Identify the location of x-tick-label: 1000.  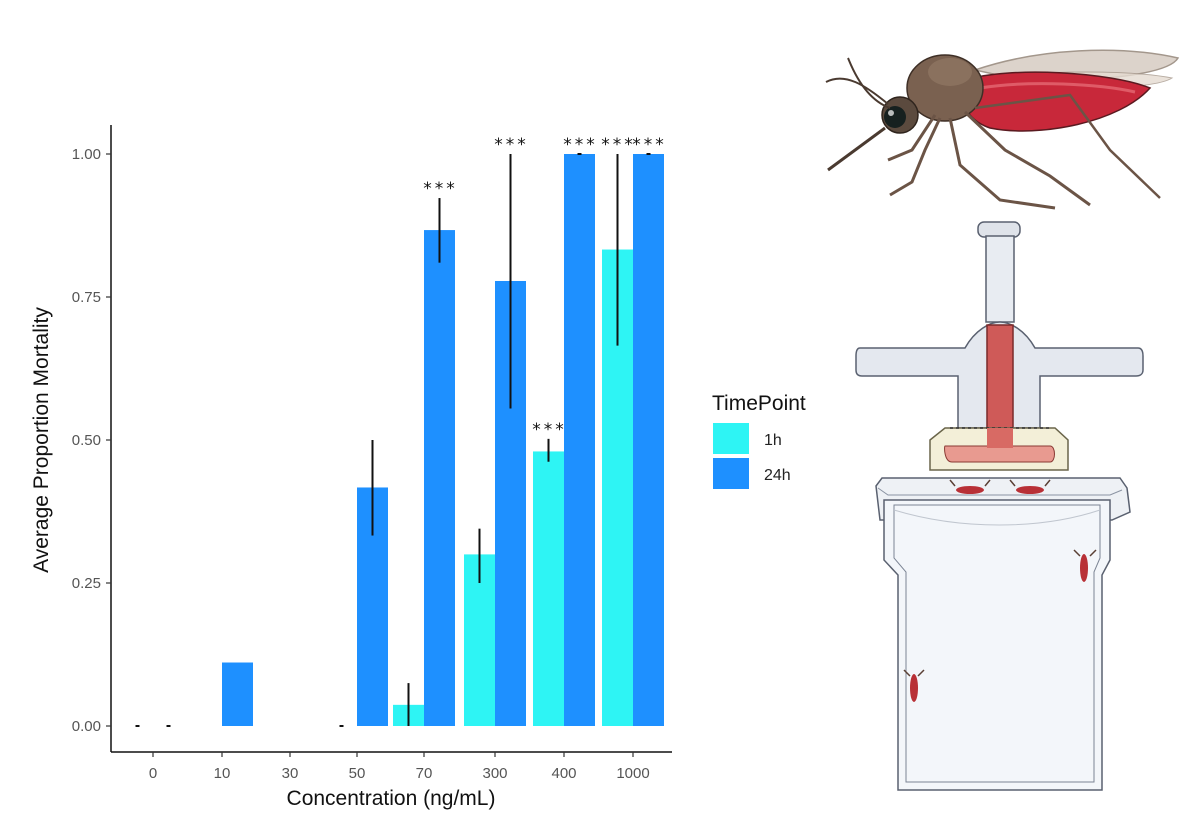
(632, 773).